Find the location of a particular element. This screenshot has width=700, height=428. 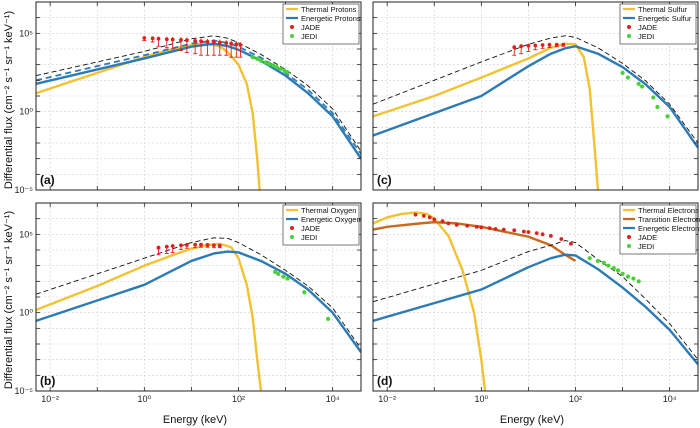

panel-label: (c) is located at coordinates (384, 180).